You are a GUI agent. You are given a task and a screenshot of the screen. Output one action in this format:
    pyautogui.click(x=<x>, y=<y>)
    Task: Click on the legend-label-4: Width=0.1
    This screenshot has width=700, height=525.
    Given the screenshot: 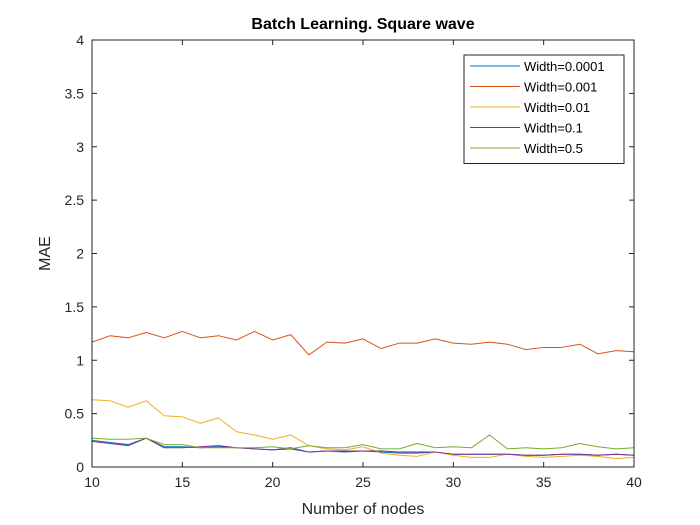 What is the action you would take?
    pyautogui.click(x=553, y=128)
    